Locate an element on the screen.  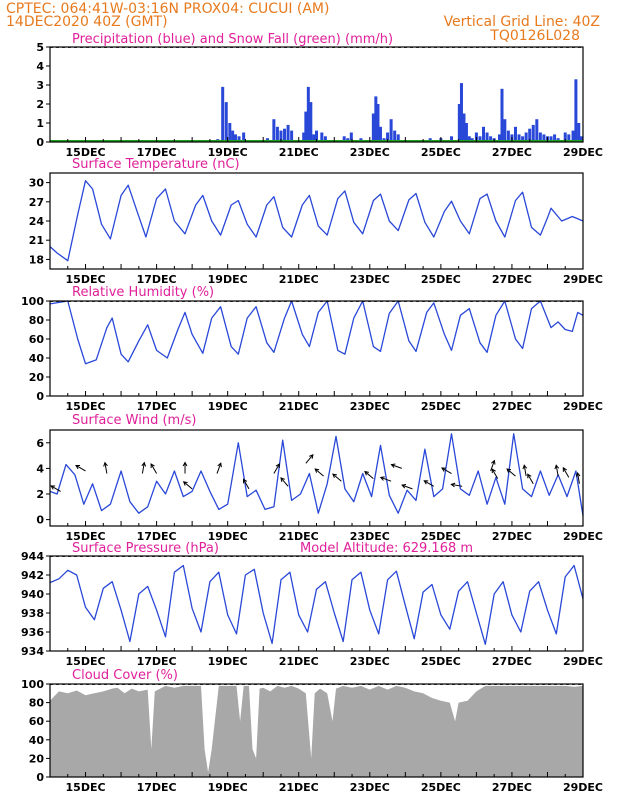
humidity-ytick-label: 80 is located at coordinates (37, 320).